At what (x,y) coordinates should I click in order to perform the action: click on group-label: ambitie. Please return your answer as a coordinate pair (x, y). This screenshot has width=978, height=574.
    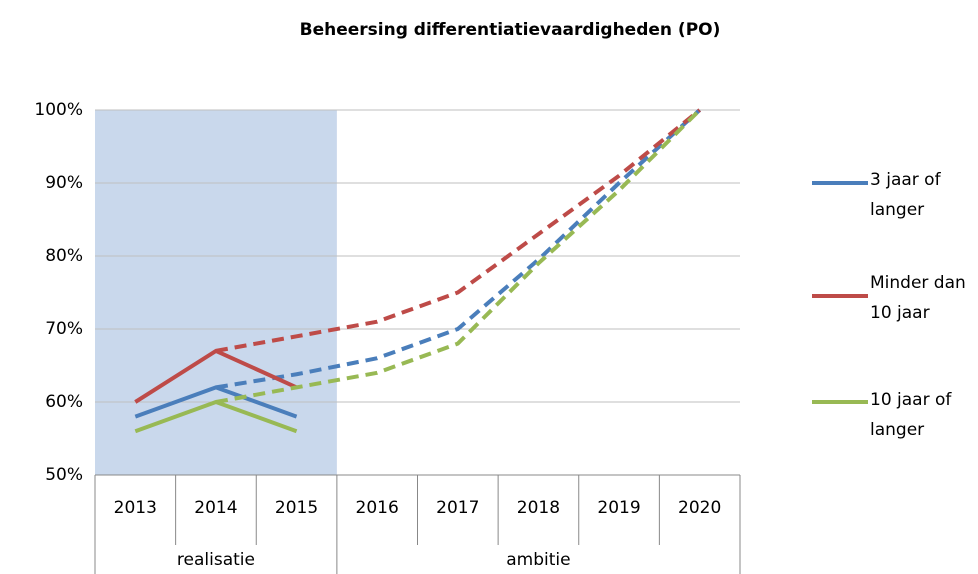
    Looking at the image, I should click on (538, 560).